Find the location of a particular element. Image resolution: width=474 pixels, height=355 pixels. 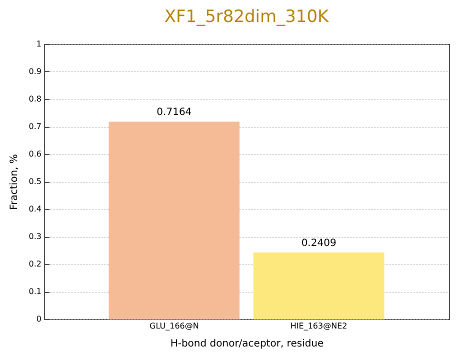

y-tick-label: 0.6 is located at coordinates (35, 154).